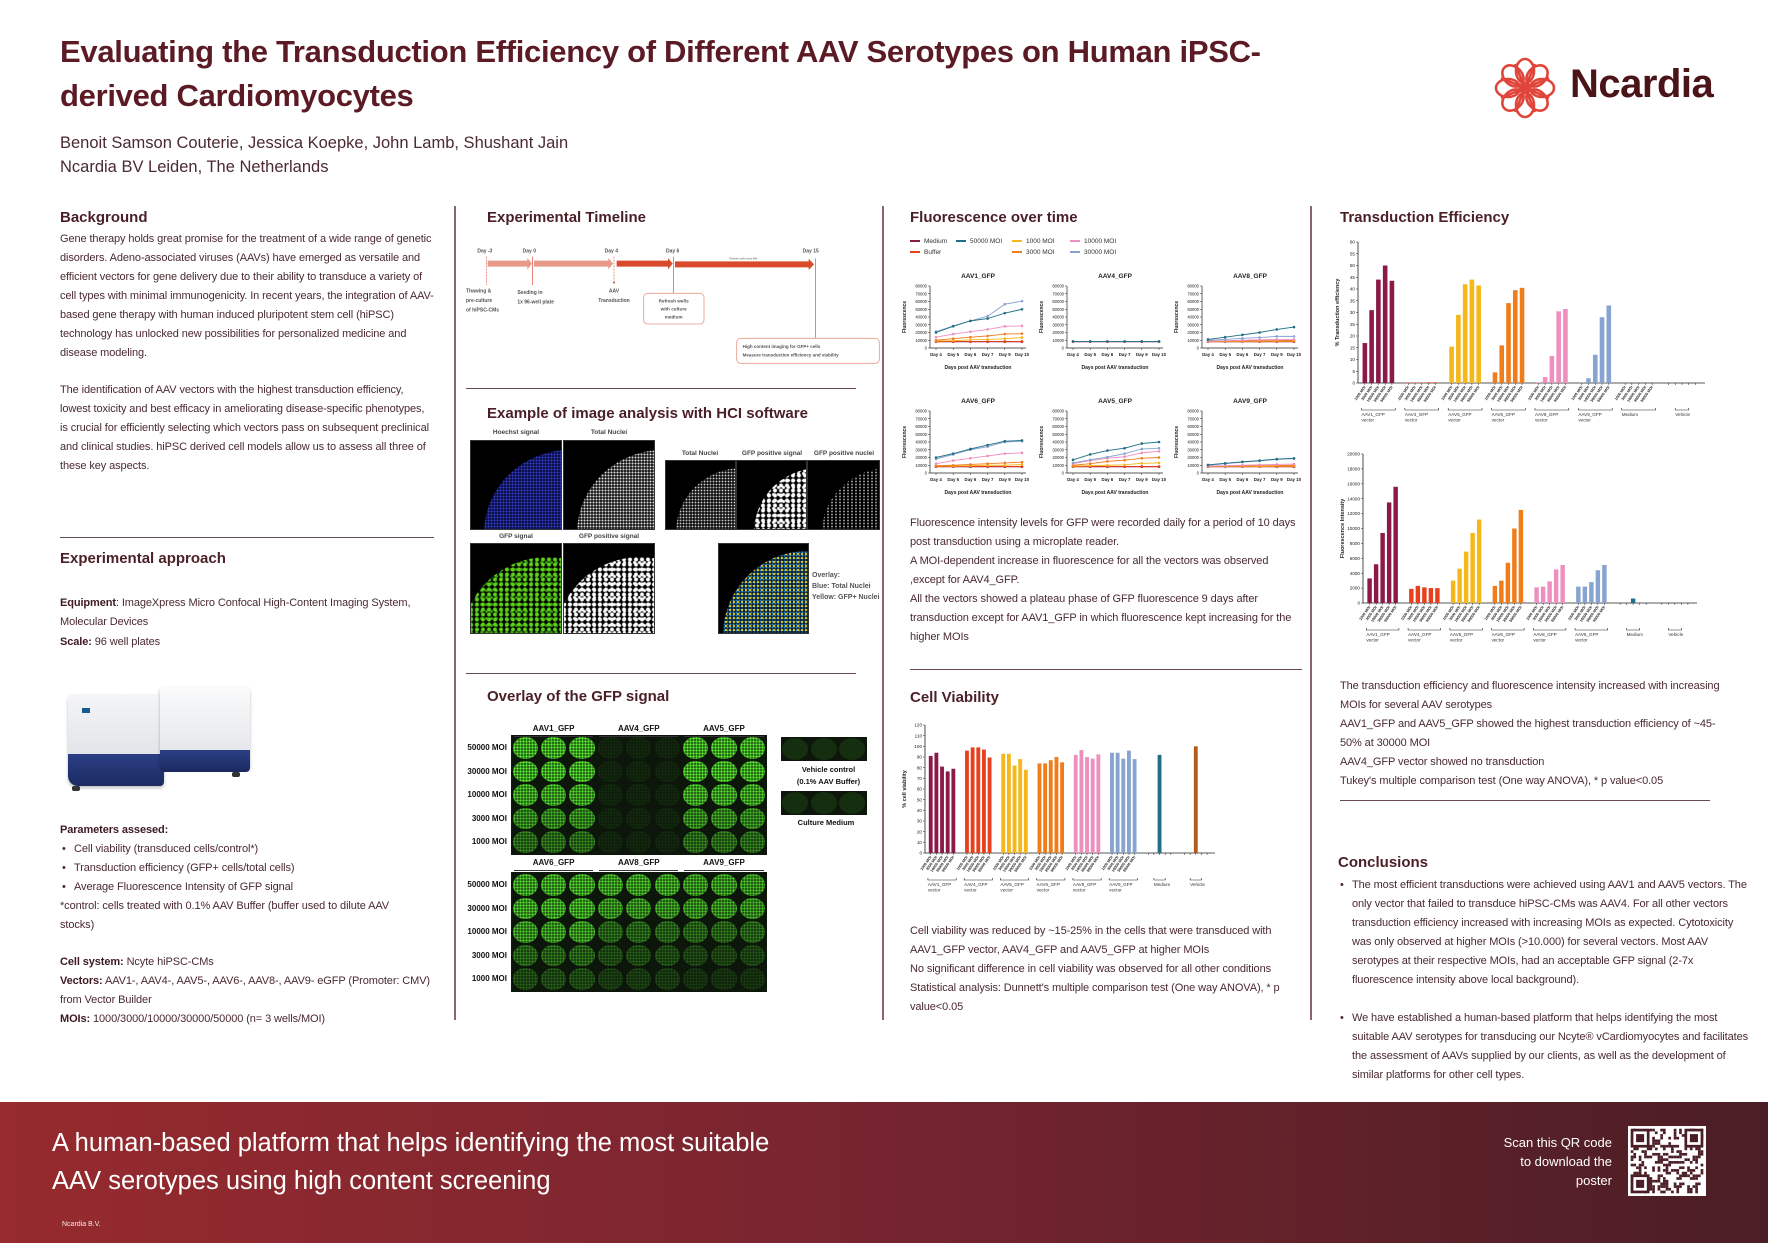  I want to click on timeline-day: Day 4, so click(612, 251).